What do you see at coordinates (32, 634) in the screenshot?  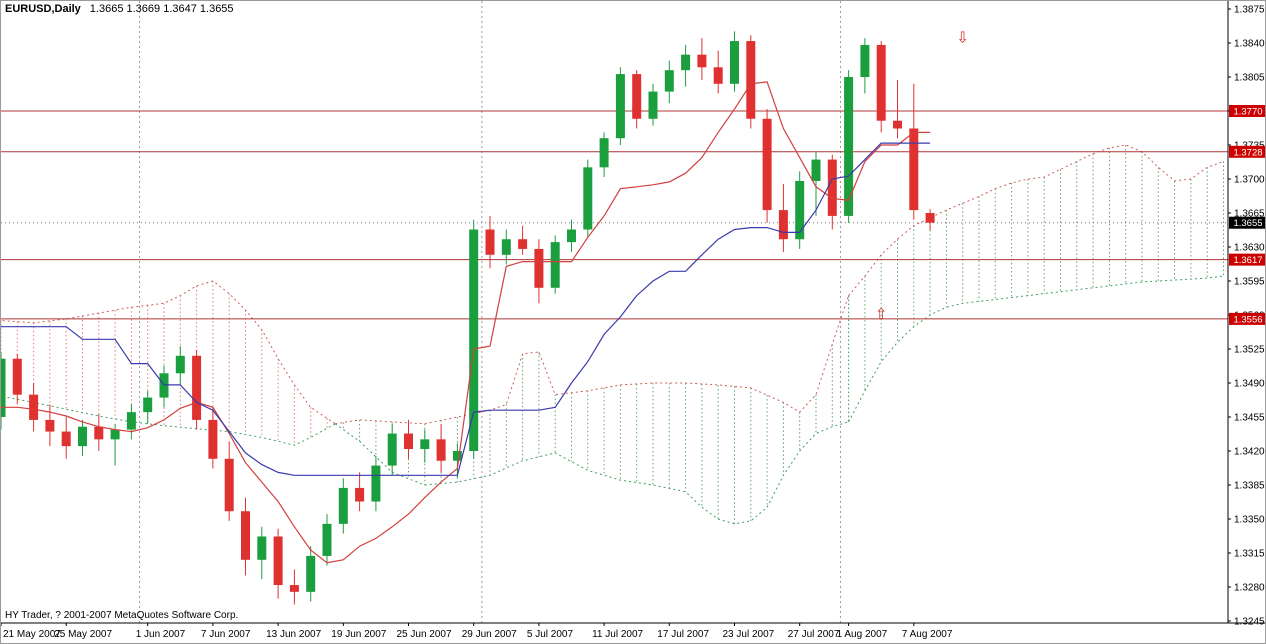 I see `date-tick-label: 21 May 2007` at bounding box center [32, 634].